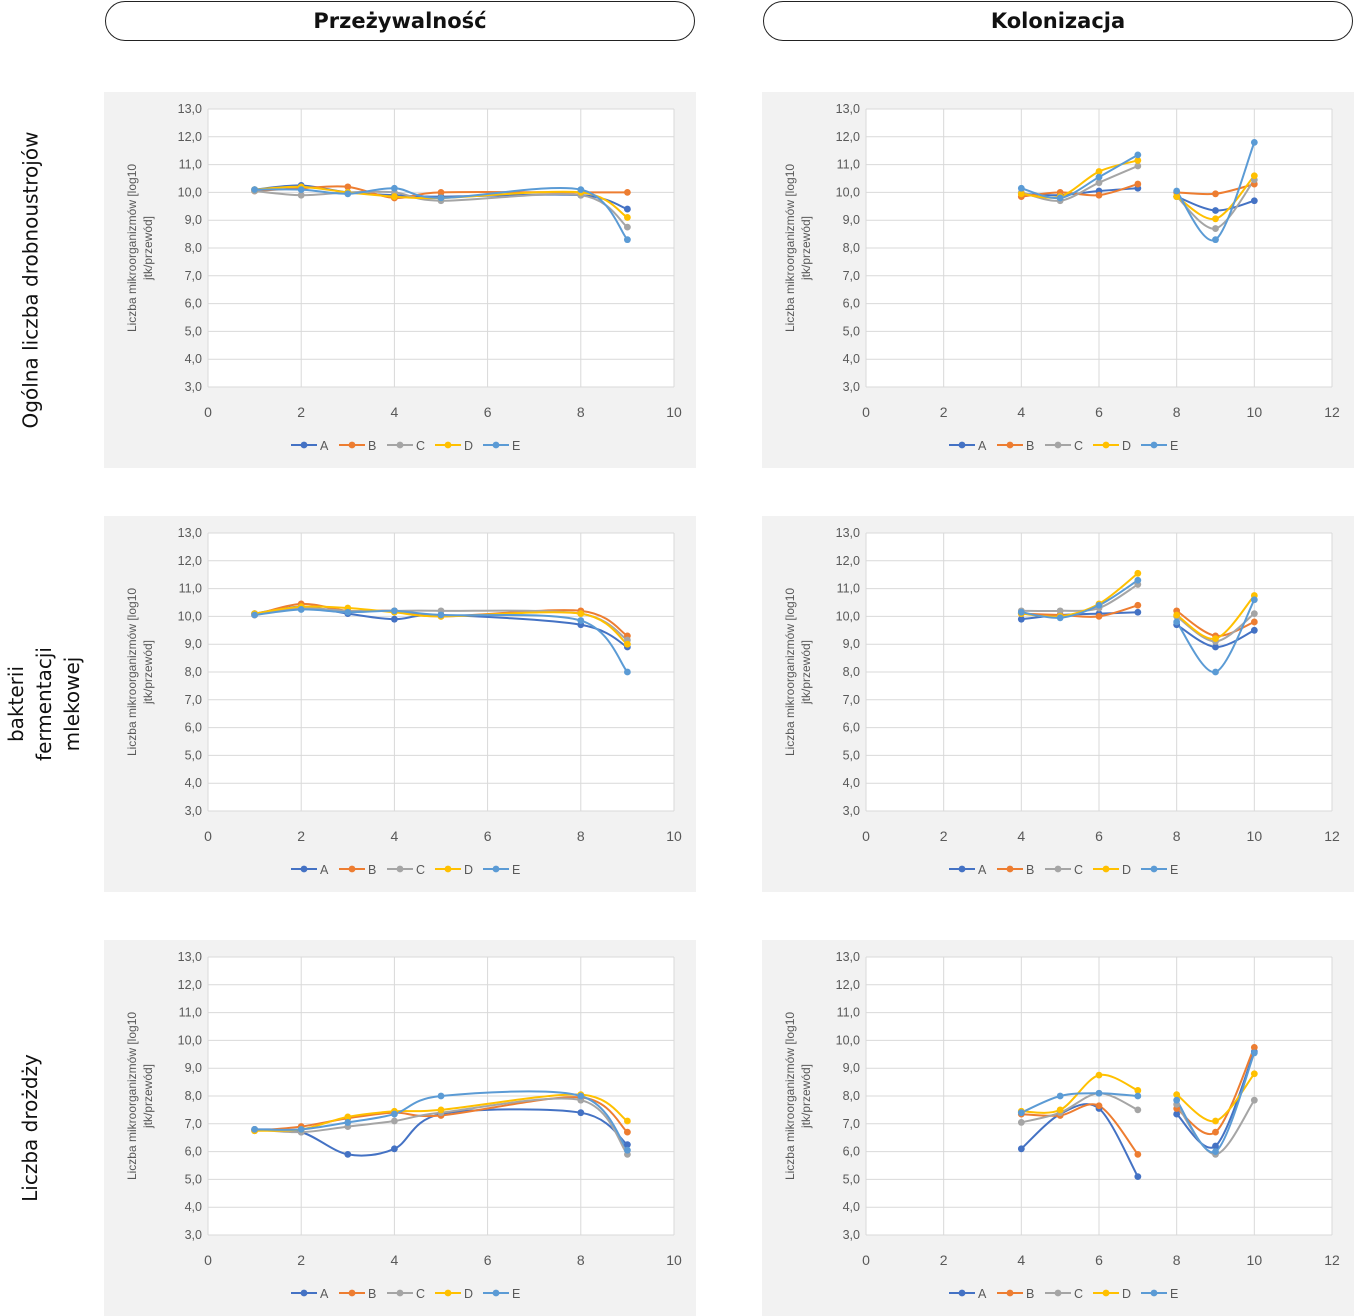 The width and height of the screenshot is (1354, 1316). Describe the element at coordinates (968, 1294) in the screenshot. I see `legend-item-A: A` at that location.